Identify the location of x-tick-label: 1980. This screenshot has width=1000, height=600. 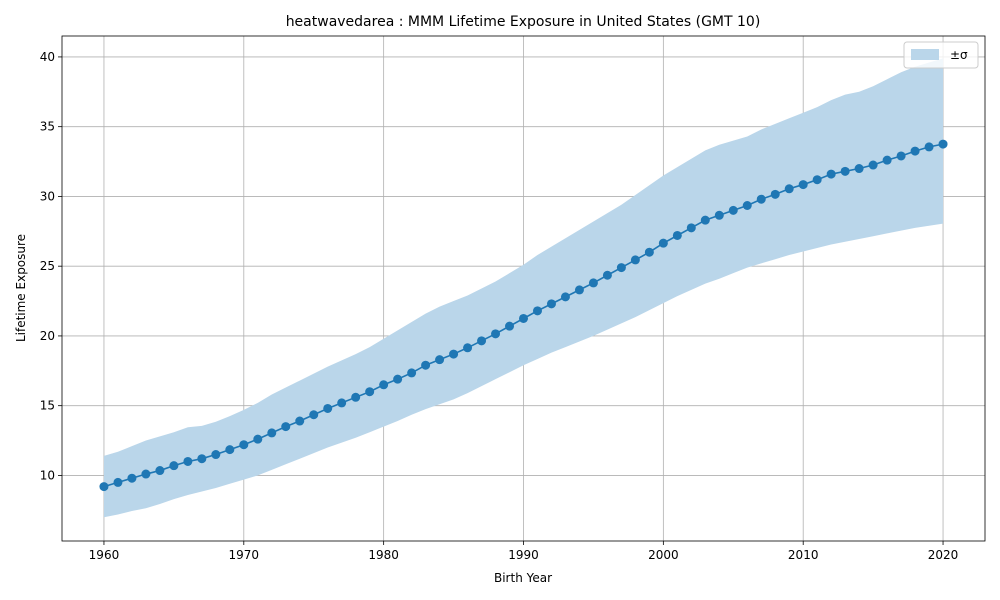
(383, 555).